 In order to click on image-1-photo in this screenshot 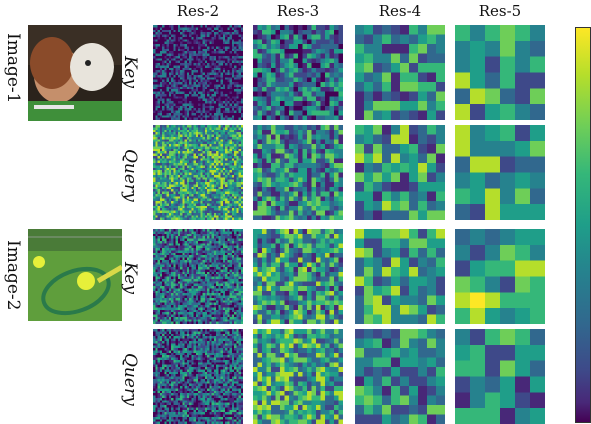, I will do `click(75, 73)`.